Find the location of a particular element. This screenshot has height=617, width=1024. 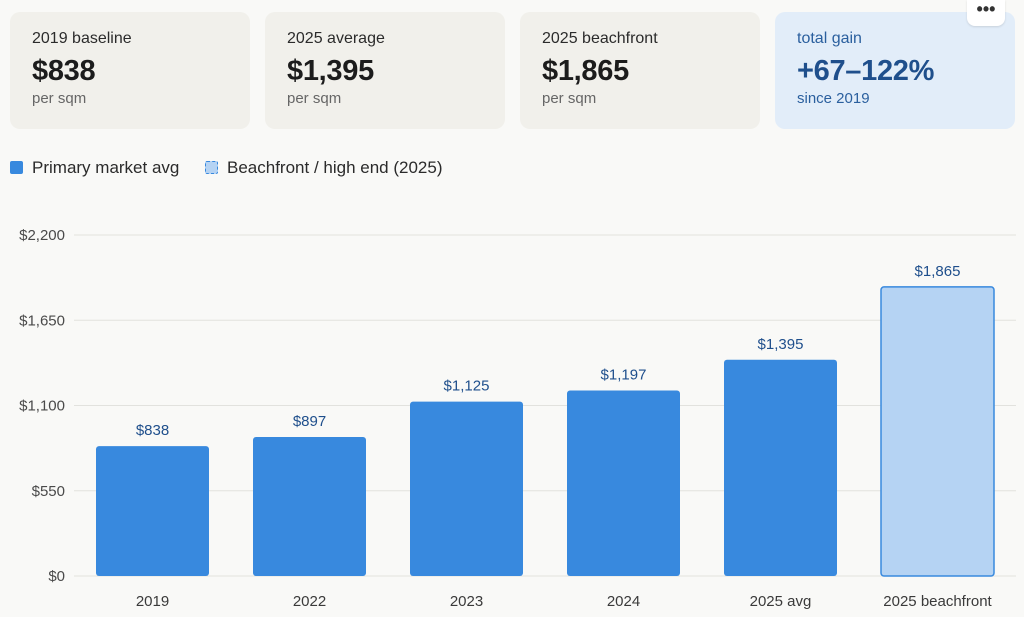

data-label: $1,125 is located at coordinates (467, 386).